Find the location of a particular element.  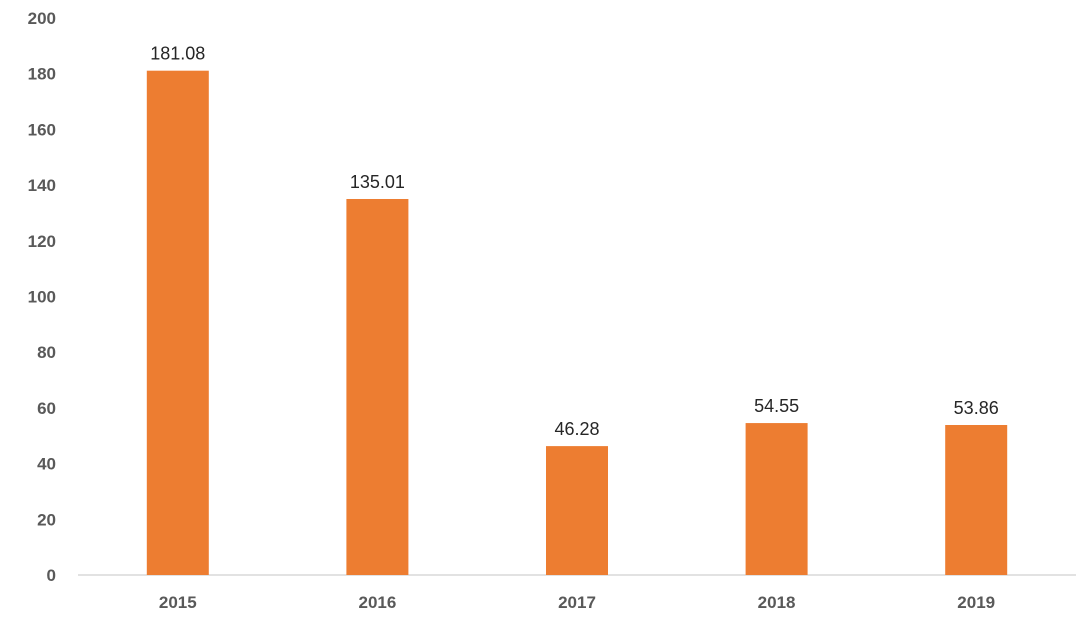

y-tick-label: 20 is located at coordinates (46, 519).